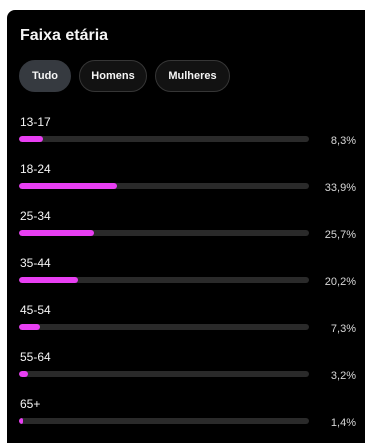 The image size is (365, 443). I want to click on filter-men-chip: Homens, so click(113, 76).